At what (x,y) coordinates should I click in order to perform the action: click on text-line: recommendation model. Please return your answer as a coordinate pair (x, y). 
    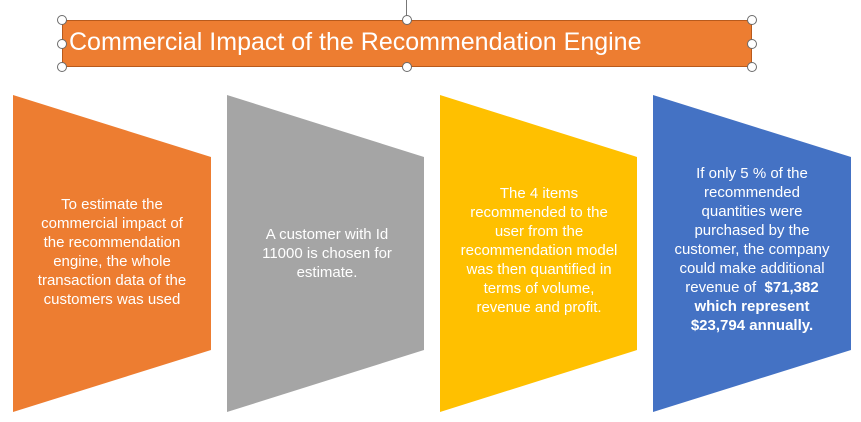
    Looking at the image, I should click on (539, 250).